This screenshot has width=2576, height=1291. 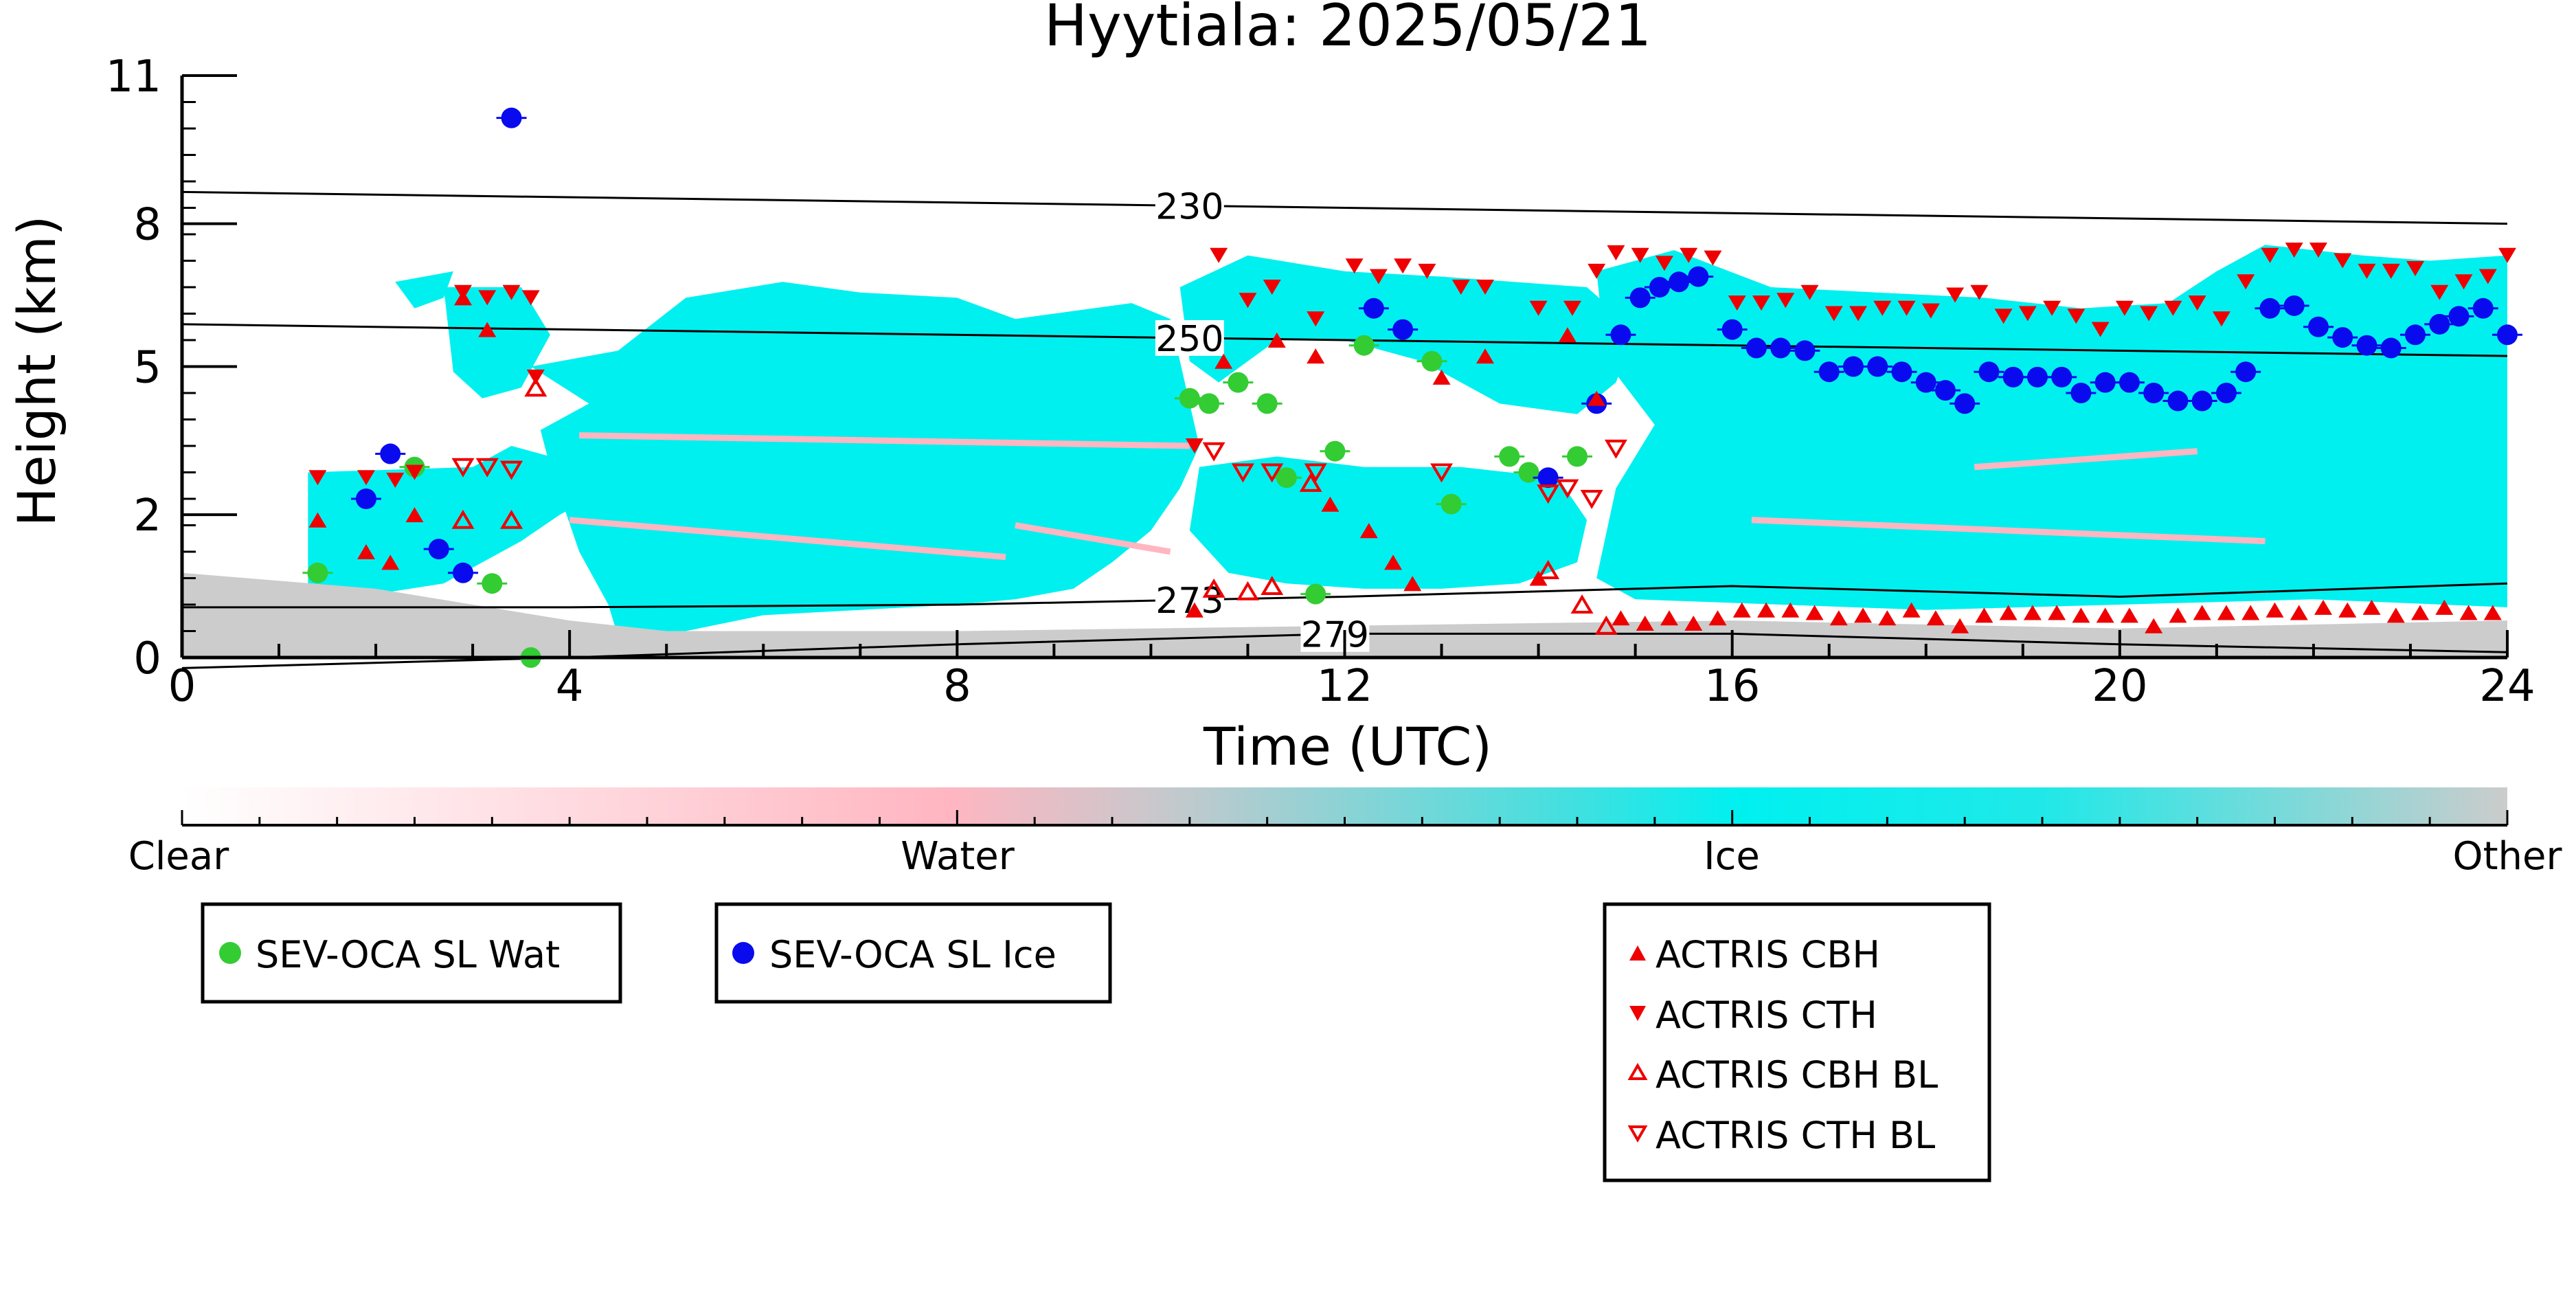 I want to click on isotherm-line, so click(x=1344, y=207).